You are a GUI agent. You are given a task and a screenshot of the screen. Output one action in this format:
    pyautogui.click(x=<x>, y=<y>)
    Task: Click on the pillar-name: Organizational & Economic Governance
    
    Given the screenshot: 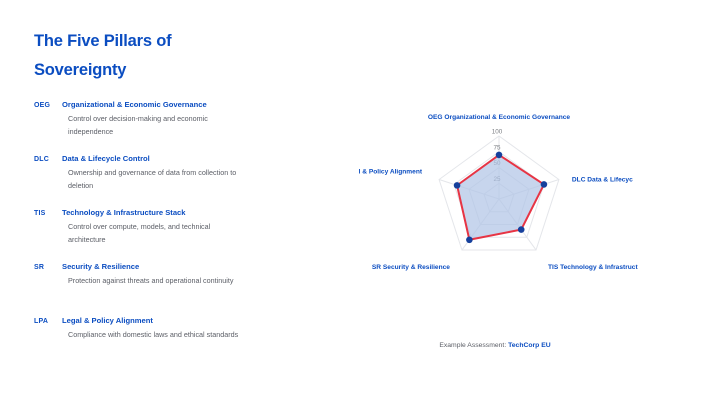 What is the action you would take?
    pyautogui.click(x=134, y=104)
    